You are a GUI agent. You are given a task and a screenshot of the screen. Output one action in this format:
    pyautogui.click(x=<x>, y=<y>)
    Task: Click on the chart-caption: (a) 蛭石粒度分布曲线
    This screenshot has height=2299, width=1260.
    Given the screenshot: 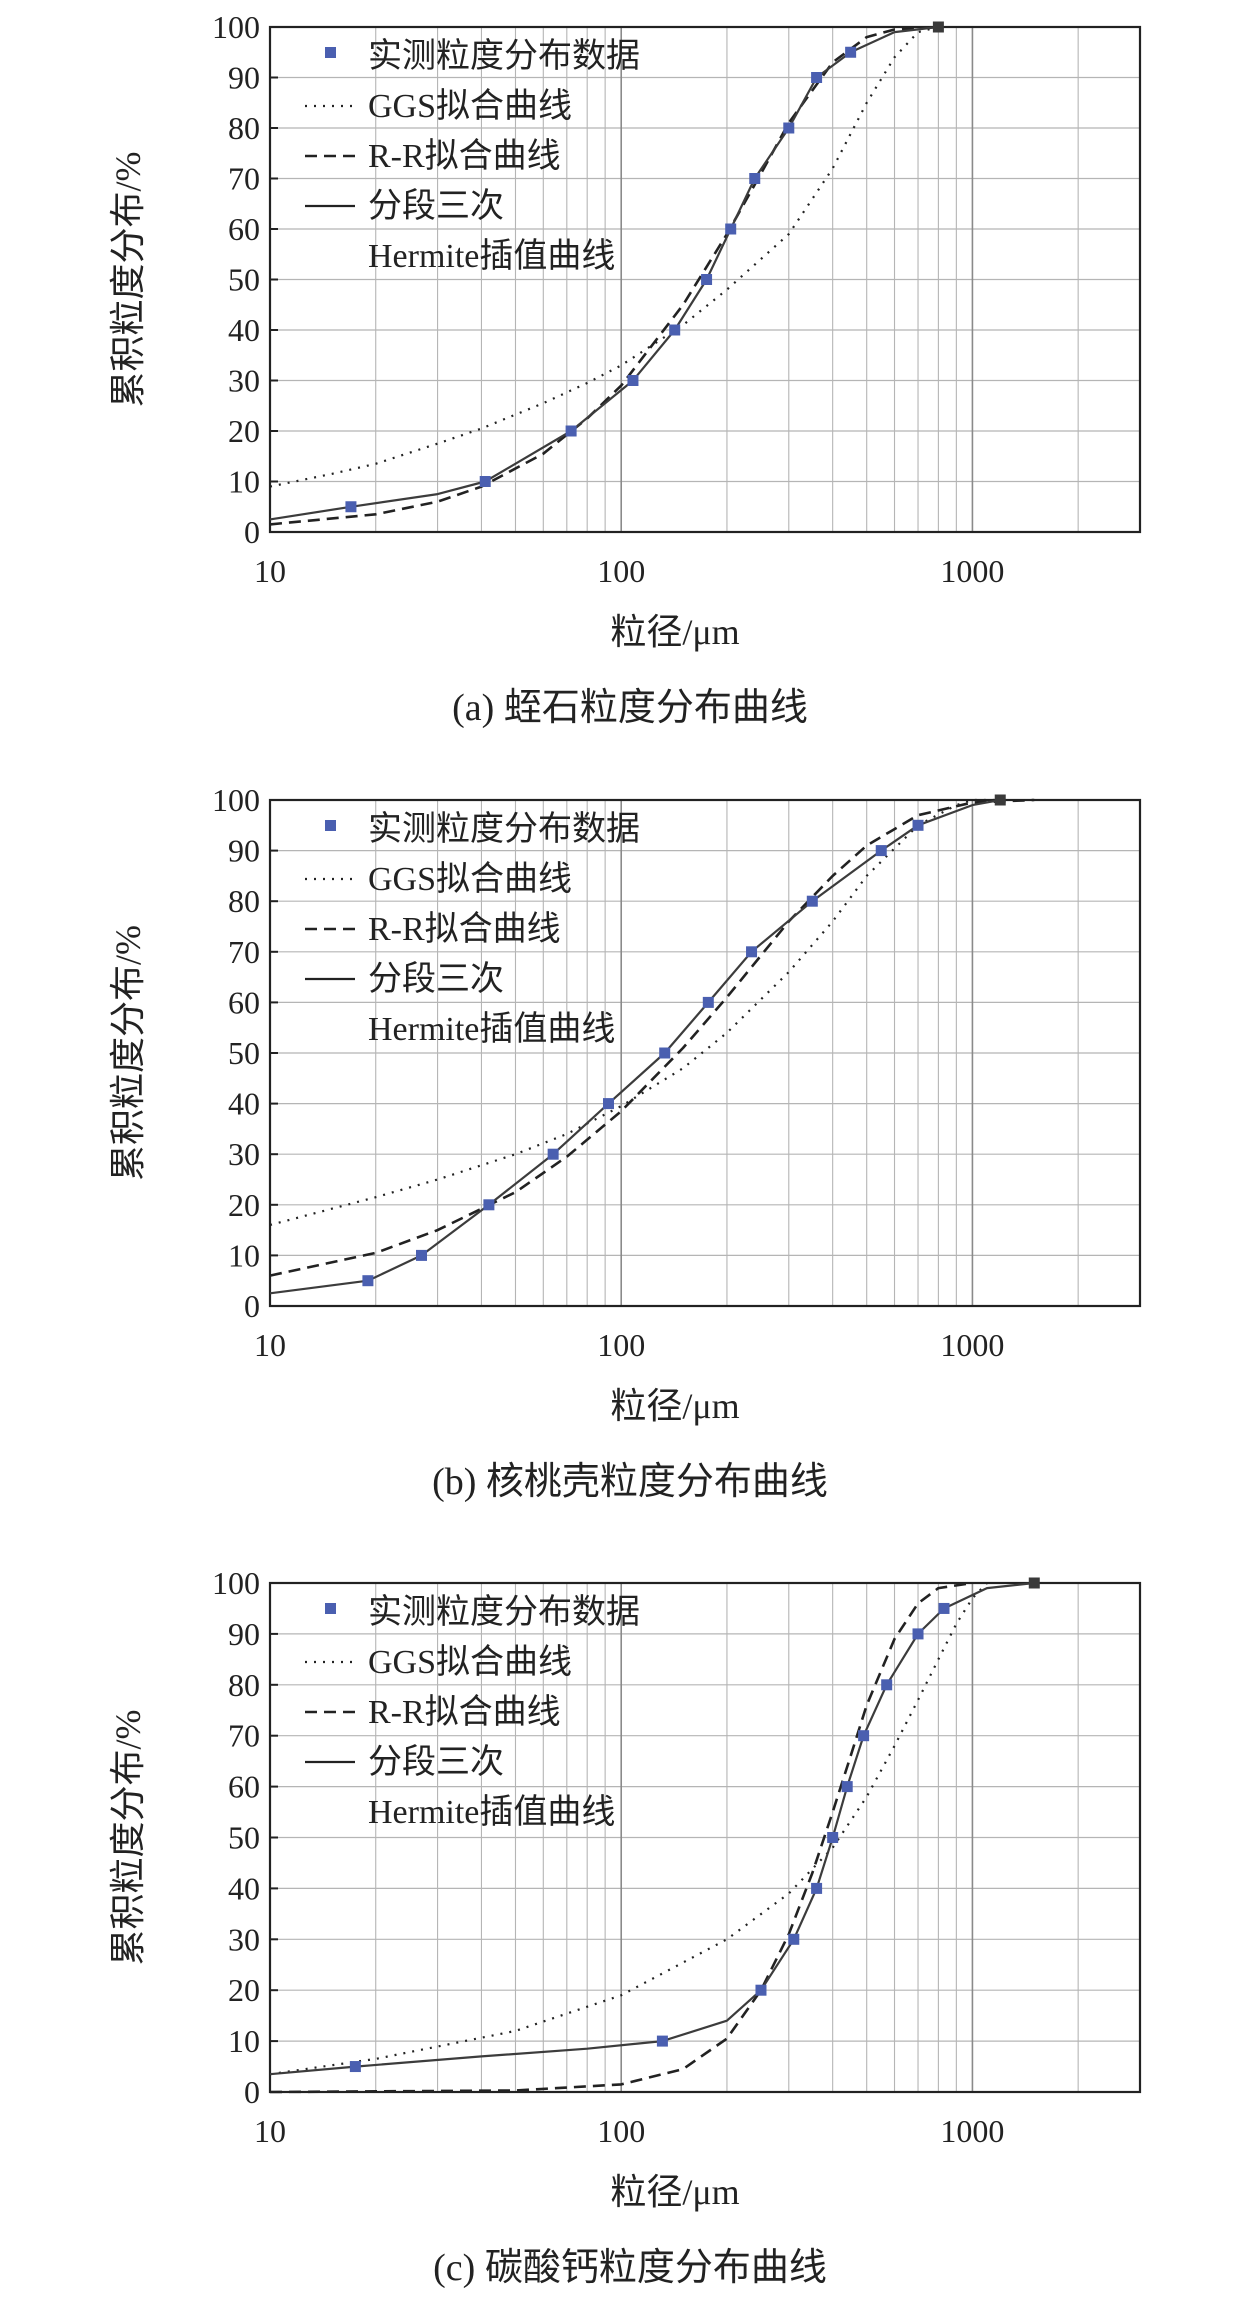 What is the action you would take?
    pyautogui.click(x=630, y=708)
    